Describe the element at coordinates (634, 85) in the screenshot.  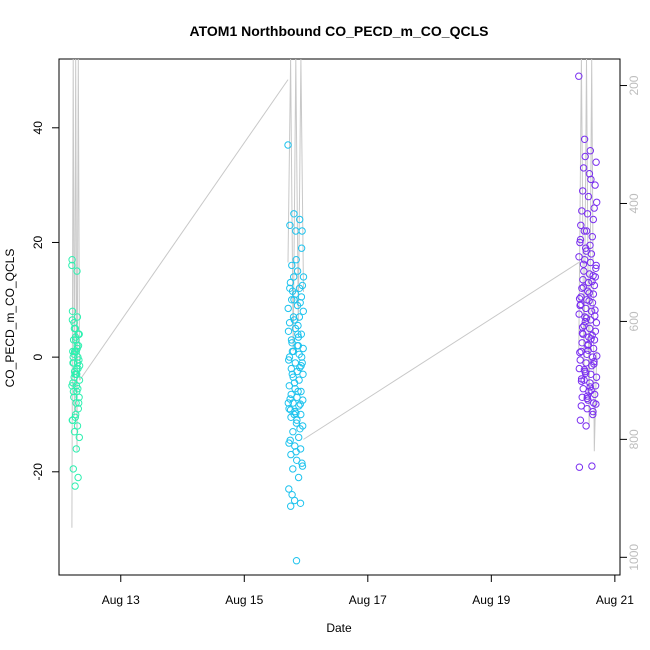
I see `y2-tick-label: 200` at that location.